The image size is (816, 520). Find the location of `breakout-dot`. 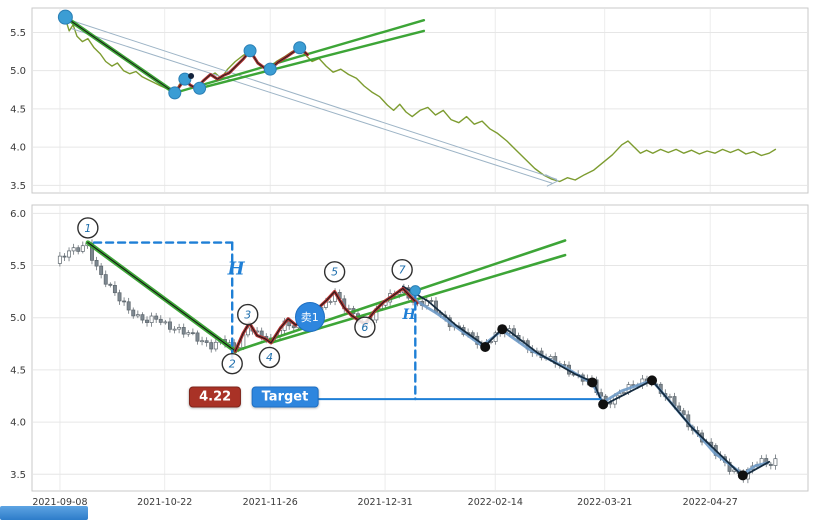

breakout-dot is located at coordinates (415, 291).